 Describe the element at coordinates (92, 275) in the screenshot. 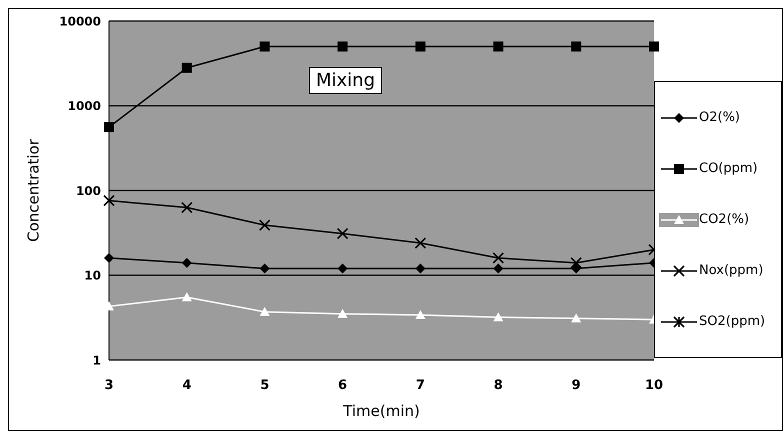

I see `y-tick-label: 10` at that location.